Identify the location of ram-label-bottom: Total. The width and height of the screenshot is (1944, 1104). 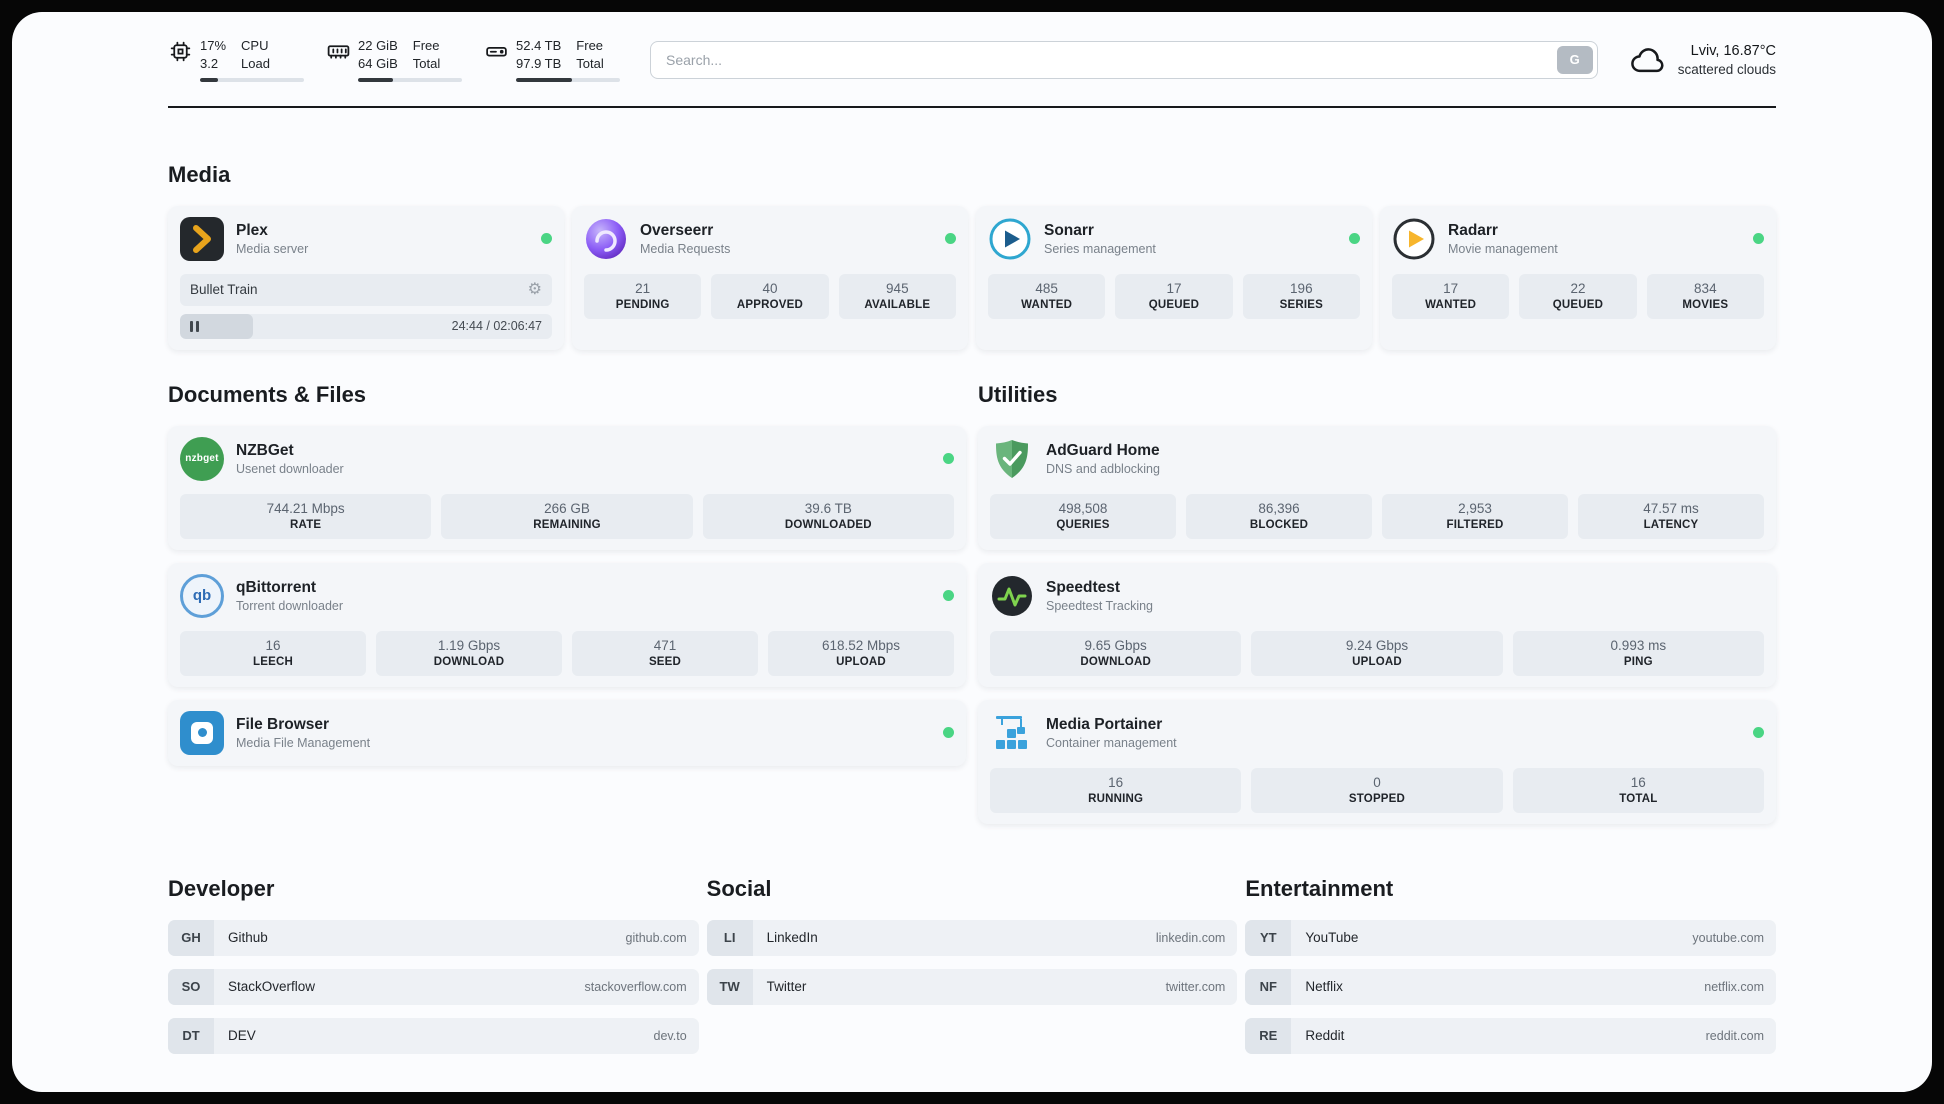
(426, 64).